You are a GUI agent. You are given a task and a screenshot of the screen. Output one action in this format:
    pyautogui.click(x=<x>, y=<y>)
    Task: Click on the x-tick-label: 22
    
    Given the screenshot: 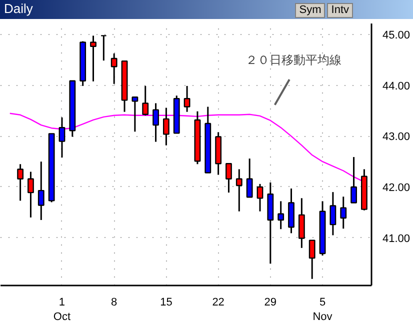 What is the action you would take?
    pyautogui.click(x=218, y=302)
    